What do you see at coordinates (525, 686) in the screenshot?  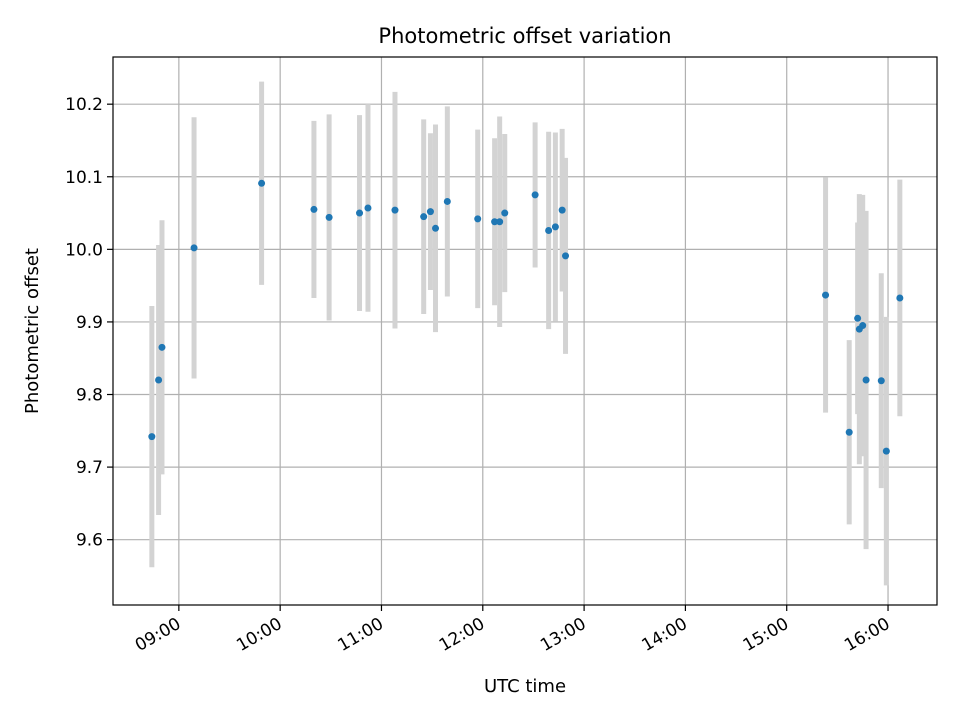 I see `x-axis-label: UTC time` at bounding box center [525, 686].